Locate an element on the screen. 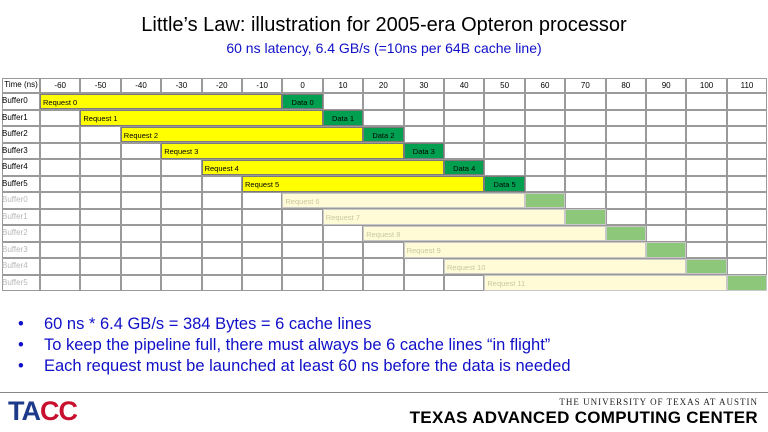 This screenshot has height=432, width=768. time-header: 40 is located at coordinates (464, 85).